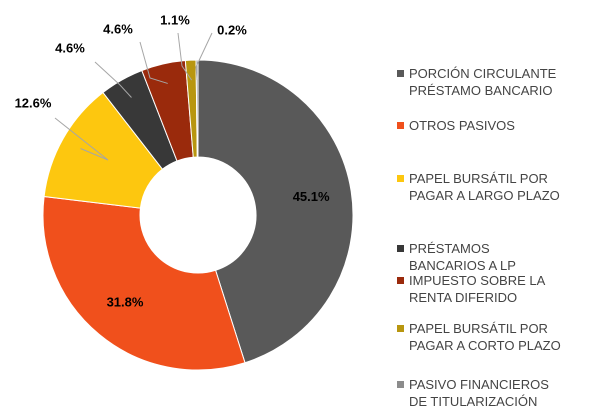  What do you see at coordinates (484, 187) in the screenshot?
I see `legend-label: PAPEL BURSÁTIL POR PAGAR A LARGO PLAZO` at bounding box center [484, 187].